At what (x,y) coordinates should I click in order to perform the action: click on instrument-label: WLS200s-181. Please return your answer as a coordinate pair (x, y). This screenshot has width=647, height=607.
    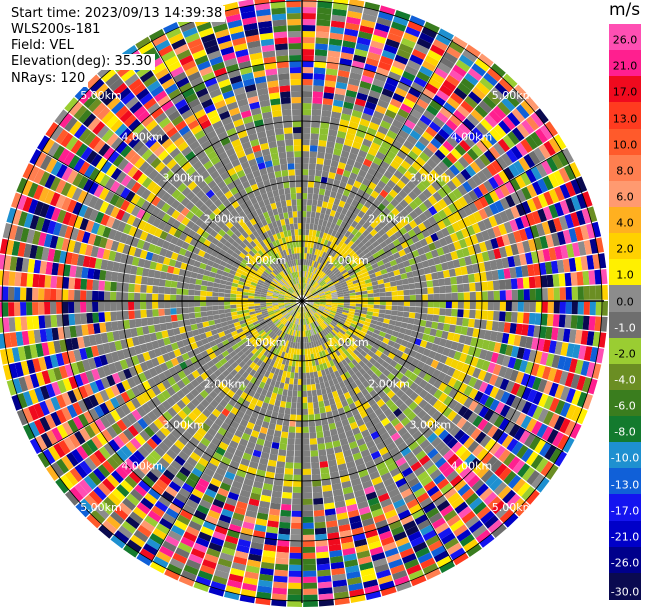
    Looking at the image, I should click on (57, 30).